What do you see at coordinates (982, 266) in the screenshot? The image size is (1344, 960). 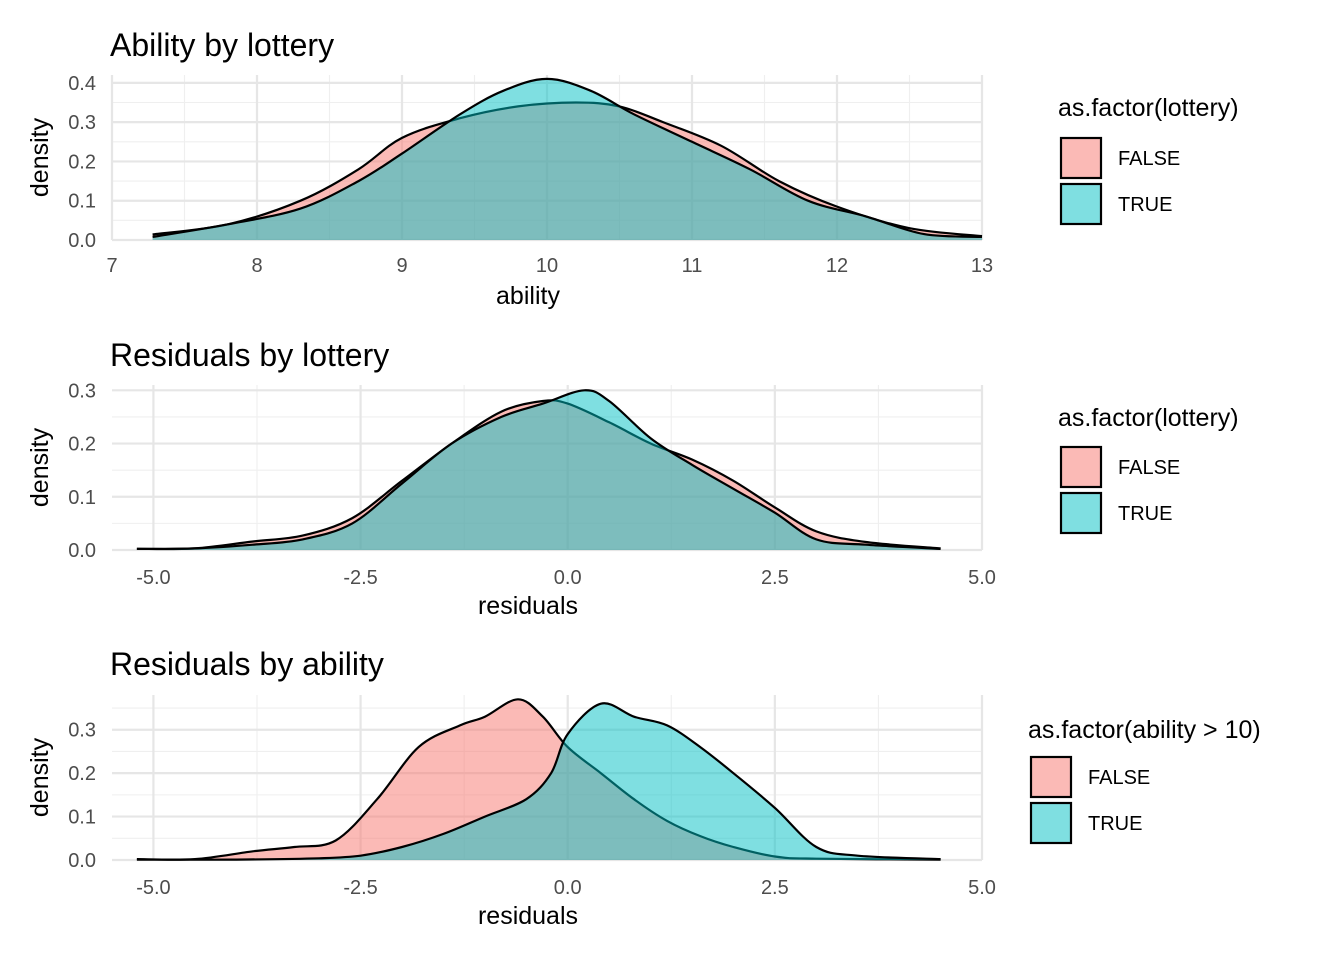 I see `x-tick-label: 13` at bounding box center [982, 266].